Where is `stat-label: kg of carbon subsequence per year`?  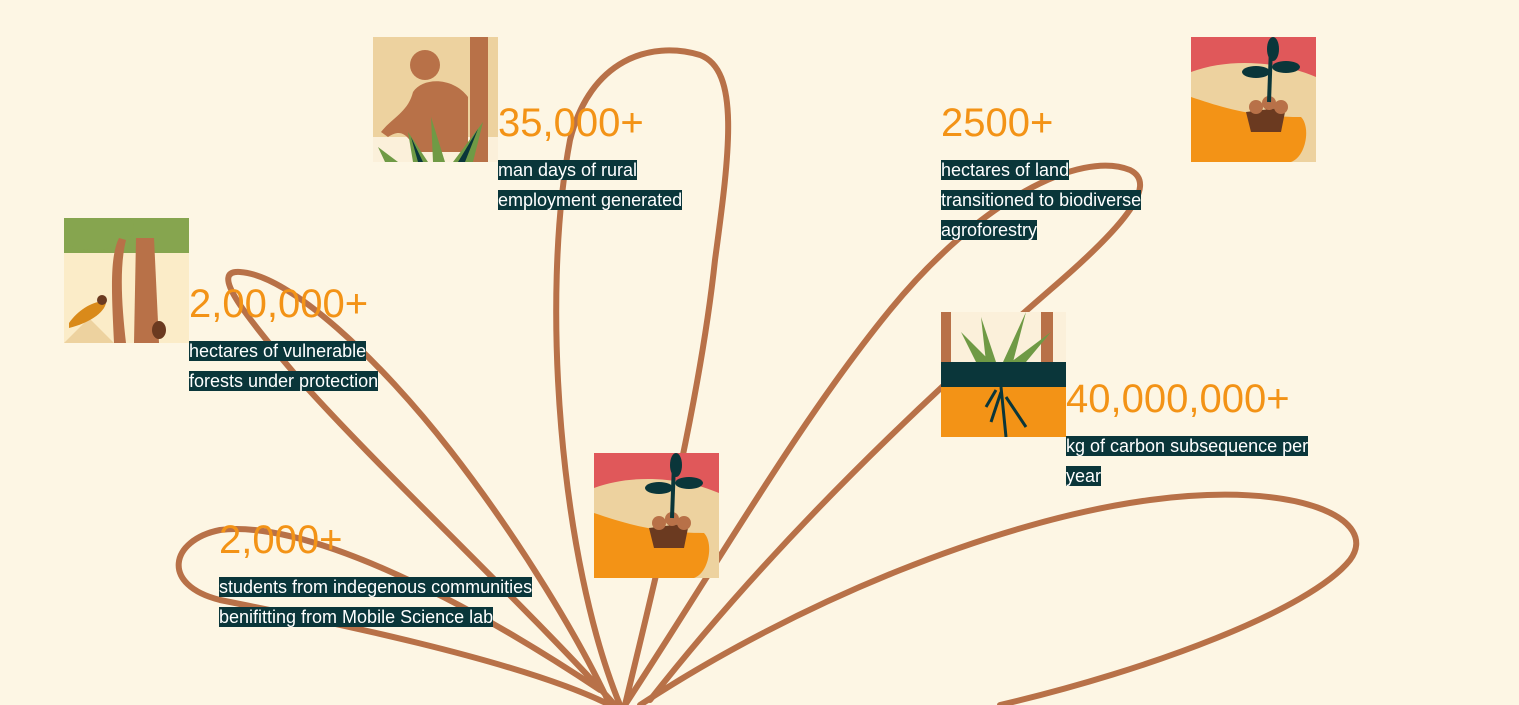 stat-label: kg of carbon subsequence per year is located at coordinates (1189, 461).